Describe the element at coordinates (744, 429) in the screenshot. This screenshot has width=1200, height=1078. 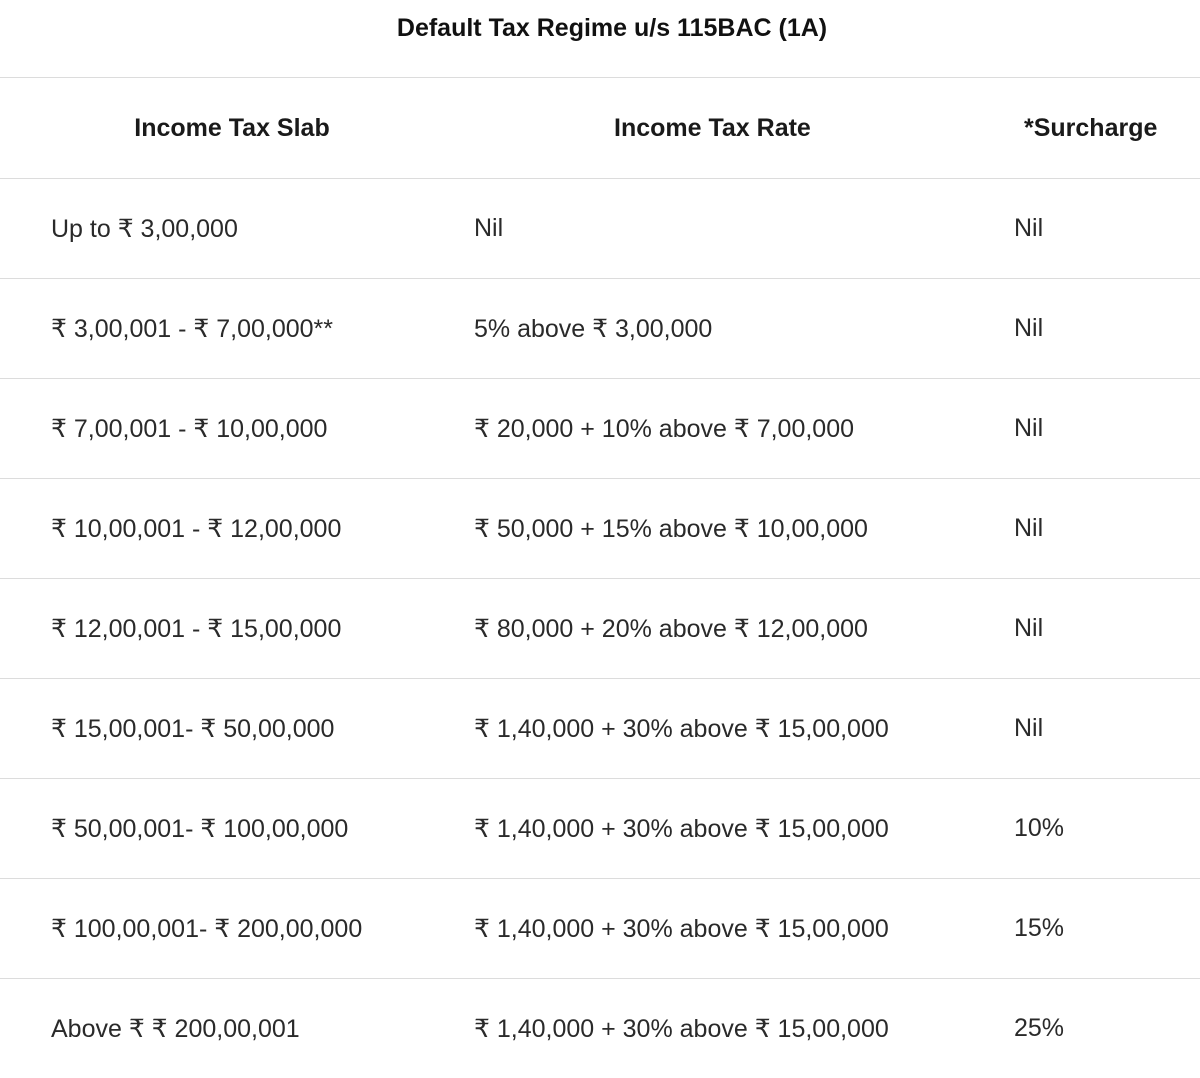
I see `rate-cell: ₹ 20,000 + 10% above ₹ 7,00,000` at that location.